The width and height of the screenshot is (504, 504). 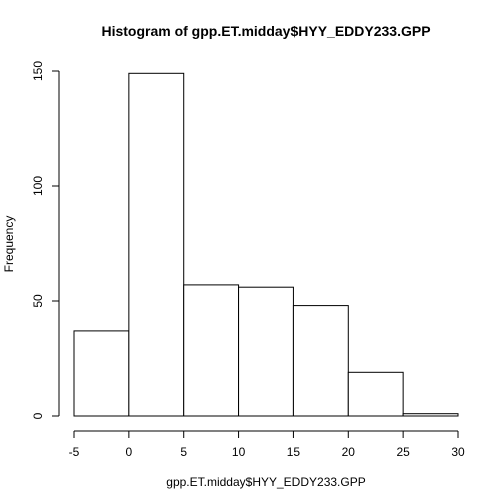 I want to click on y-tick-label: 150, so click(x=38, y=71).